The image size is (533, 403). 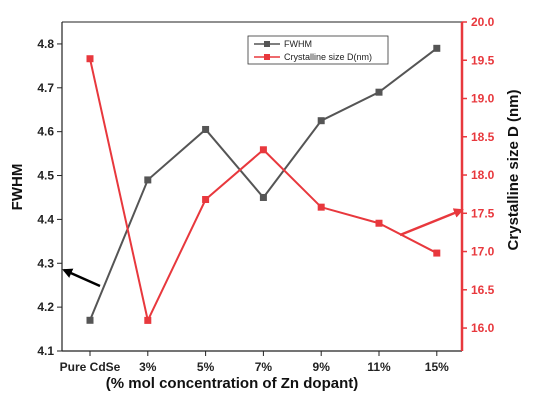 I want to click on arrow-to-right-axis, so click(x=431, y=222).